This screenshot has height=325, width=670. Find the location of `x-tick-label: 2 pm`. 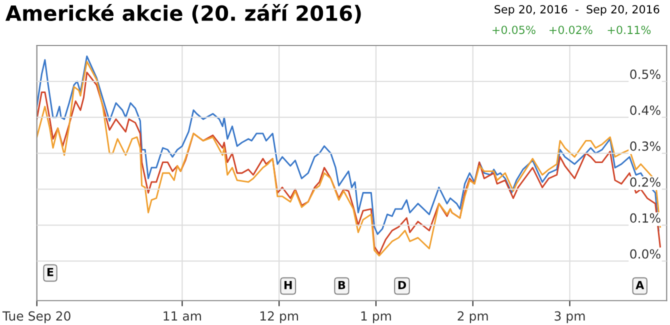

x-tick-label: 2 pm is located at coordinates (473, 317).